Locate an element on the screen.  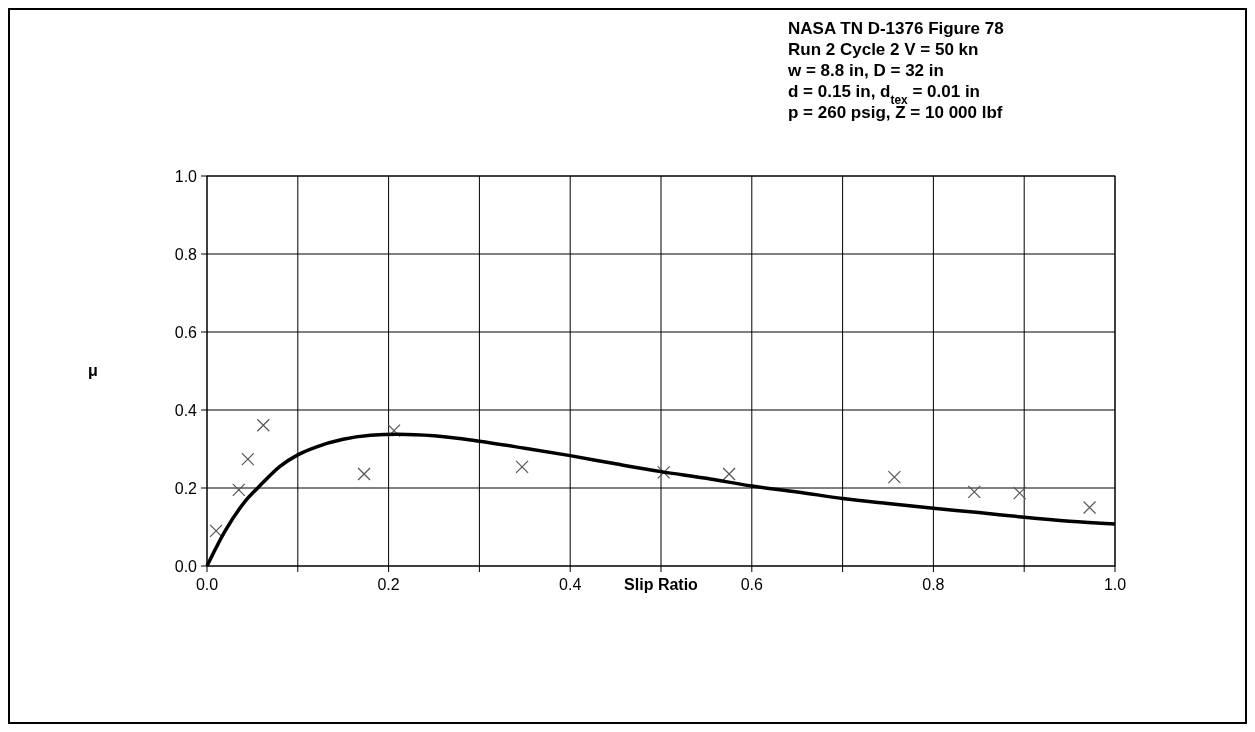
x-tick-label: 1.0 is located at coordinates (1115, 584).